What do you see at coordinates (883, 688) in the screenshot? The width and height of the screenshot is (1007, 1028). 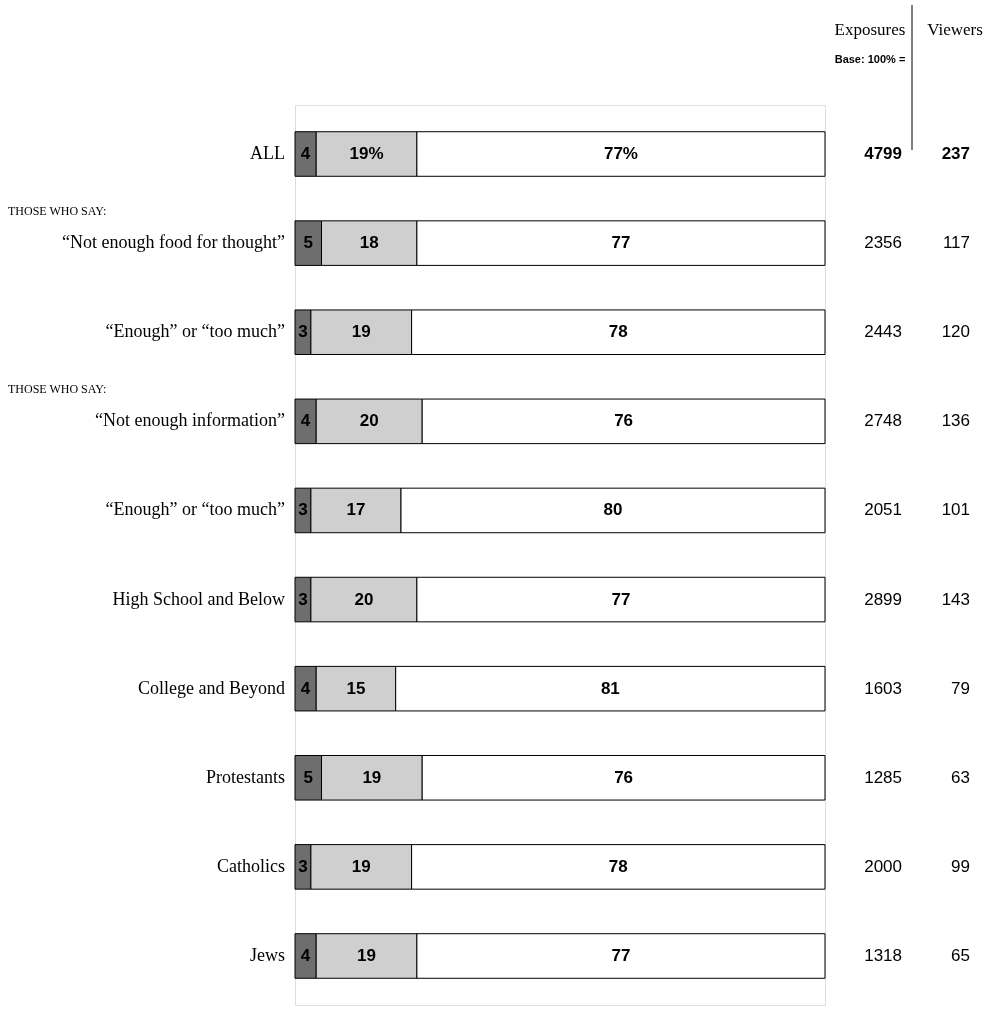 I see `text: 1603` at bounding box center [883, 688].